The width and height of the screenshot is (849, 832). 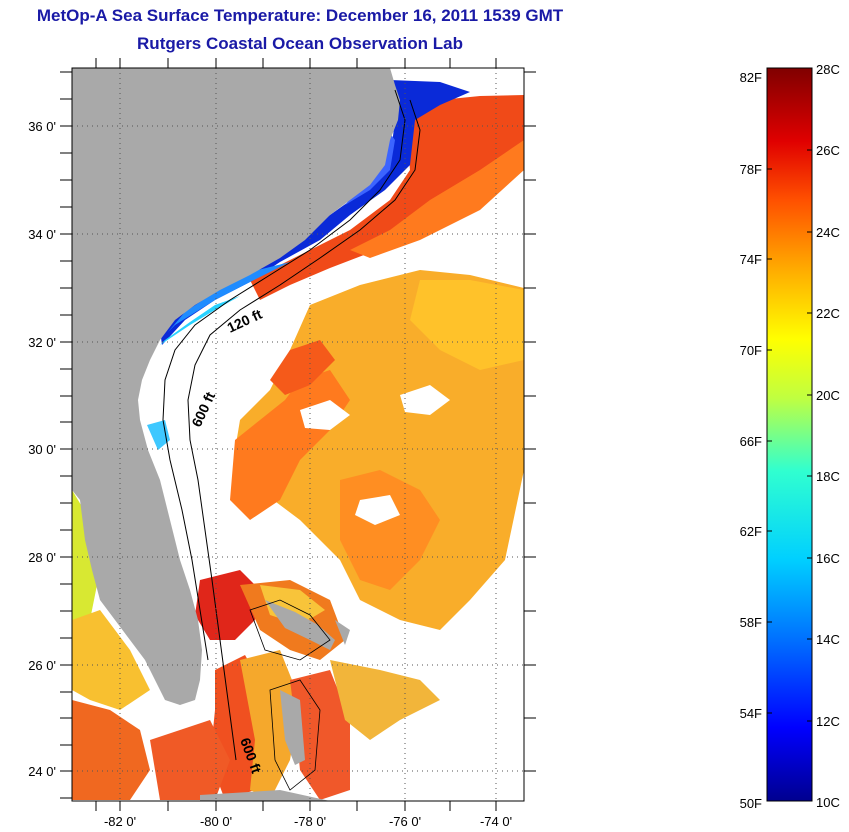 I want to click on colorbar-ticks, so click(x=789, y=435).